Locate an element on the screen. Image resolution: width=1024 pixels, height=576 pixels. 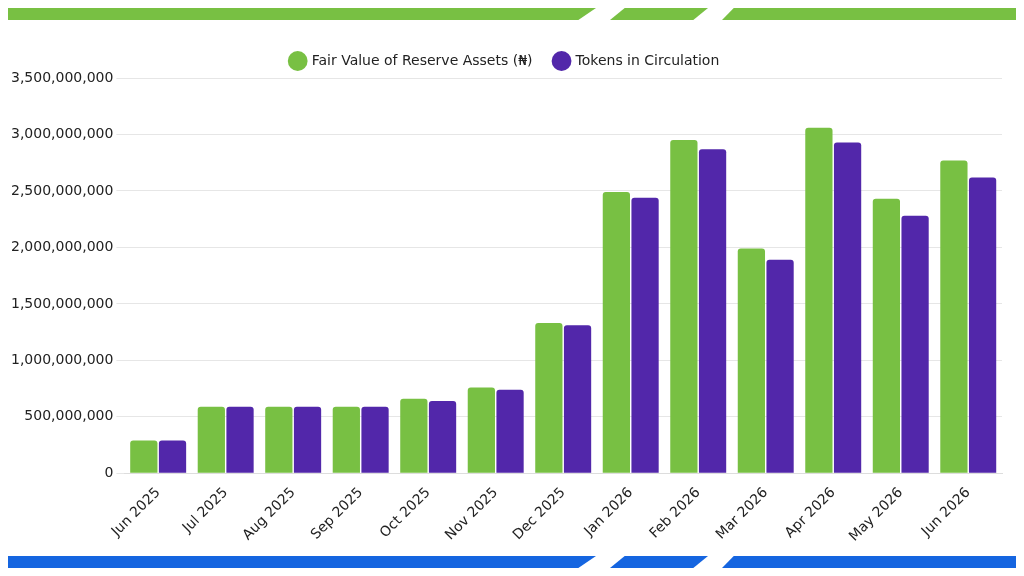
y-tick-label: 3,500,000,000 is located at coordinates (62, 76).